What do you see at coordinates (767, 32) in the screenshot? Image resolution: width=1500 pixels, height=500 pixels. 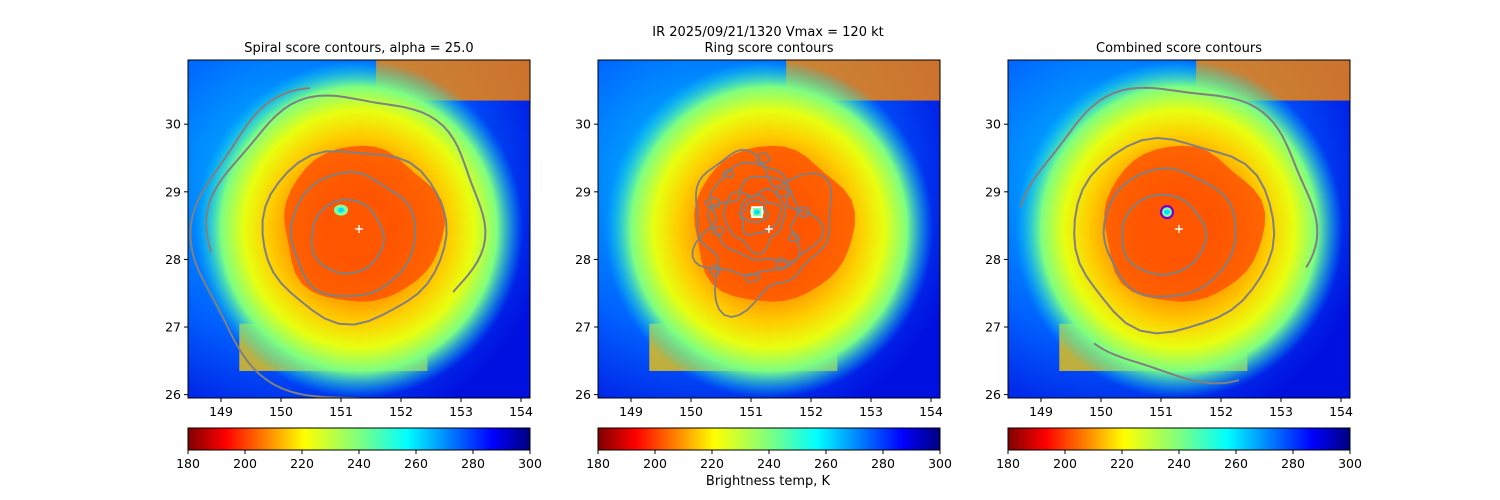 I see `figure-title: IR 2025/09/21/1320 Vmax = 120 kt` at bounding box center [767, 32].